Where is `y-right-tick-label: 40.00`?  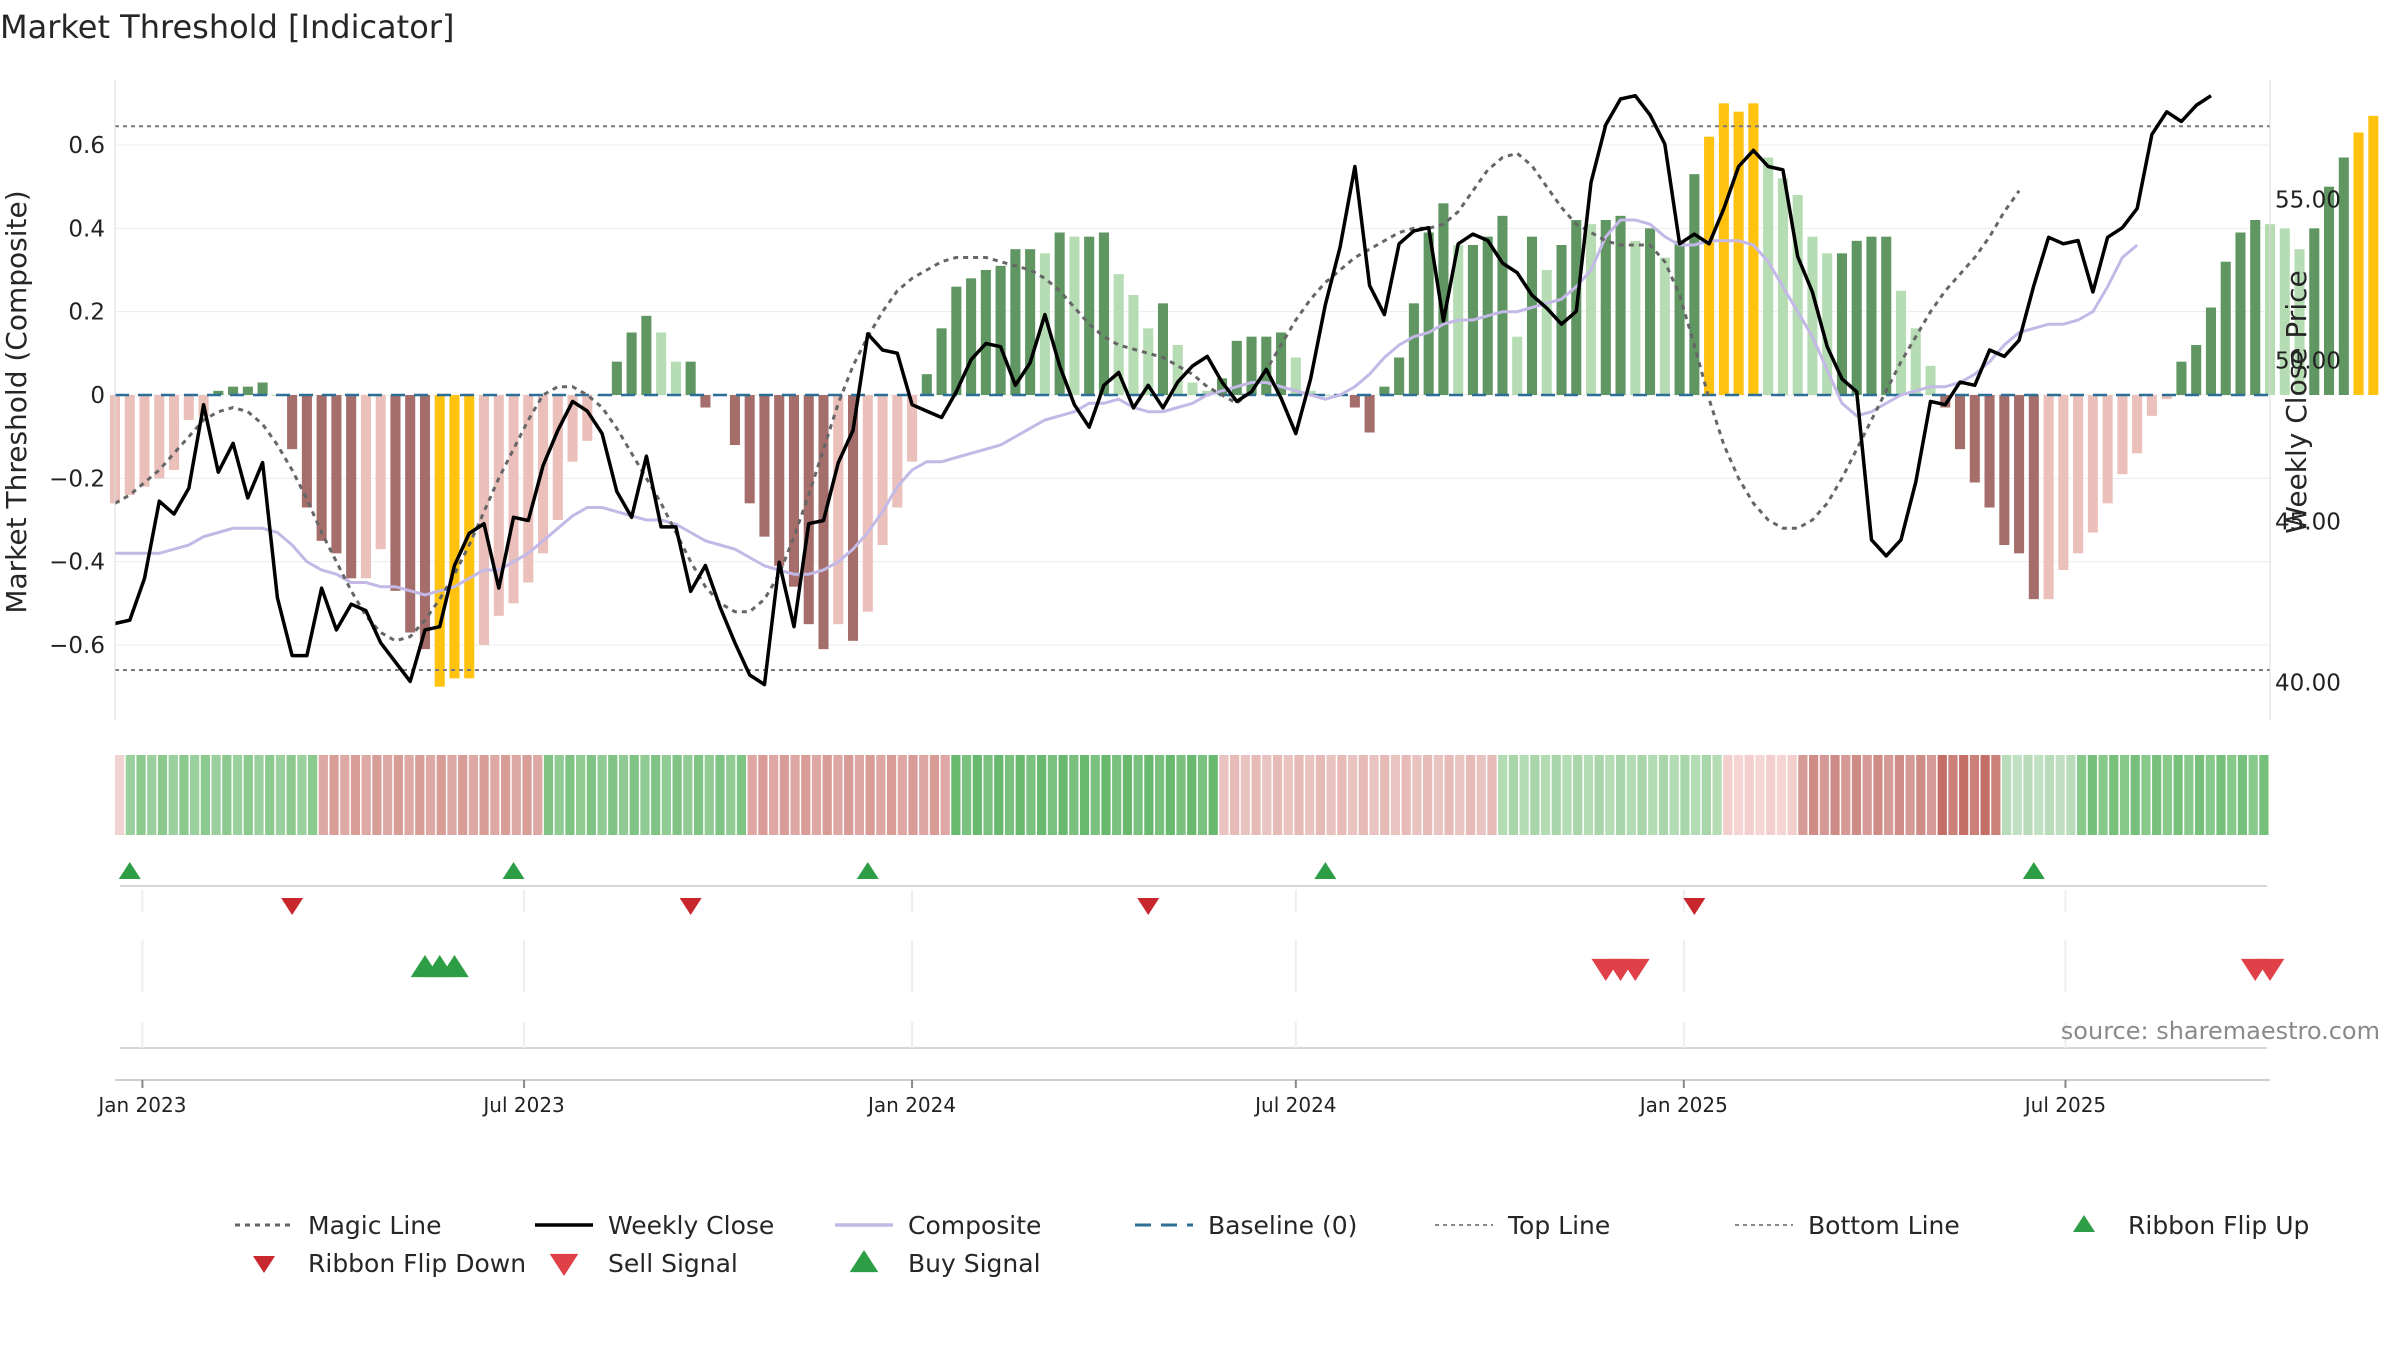 y-right-tick-label: 40.00 is located at coordinates (2308, 683).